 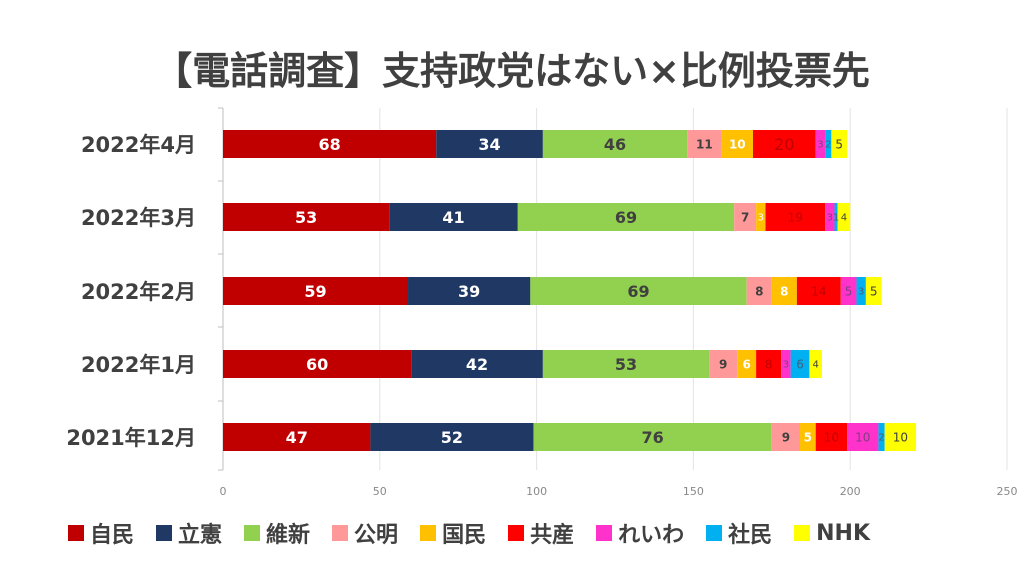 I want to click on data-label: 42, so click(x=477, y=364).